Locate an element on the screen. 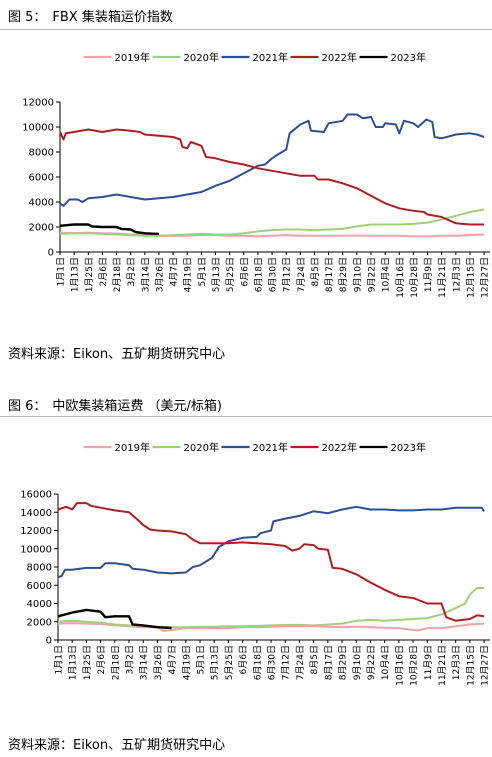 The image size is (492, 757). x-tick-label: 12月3日 is located at coordinates (456, 274).